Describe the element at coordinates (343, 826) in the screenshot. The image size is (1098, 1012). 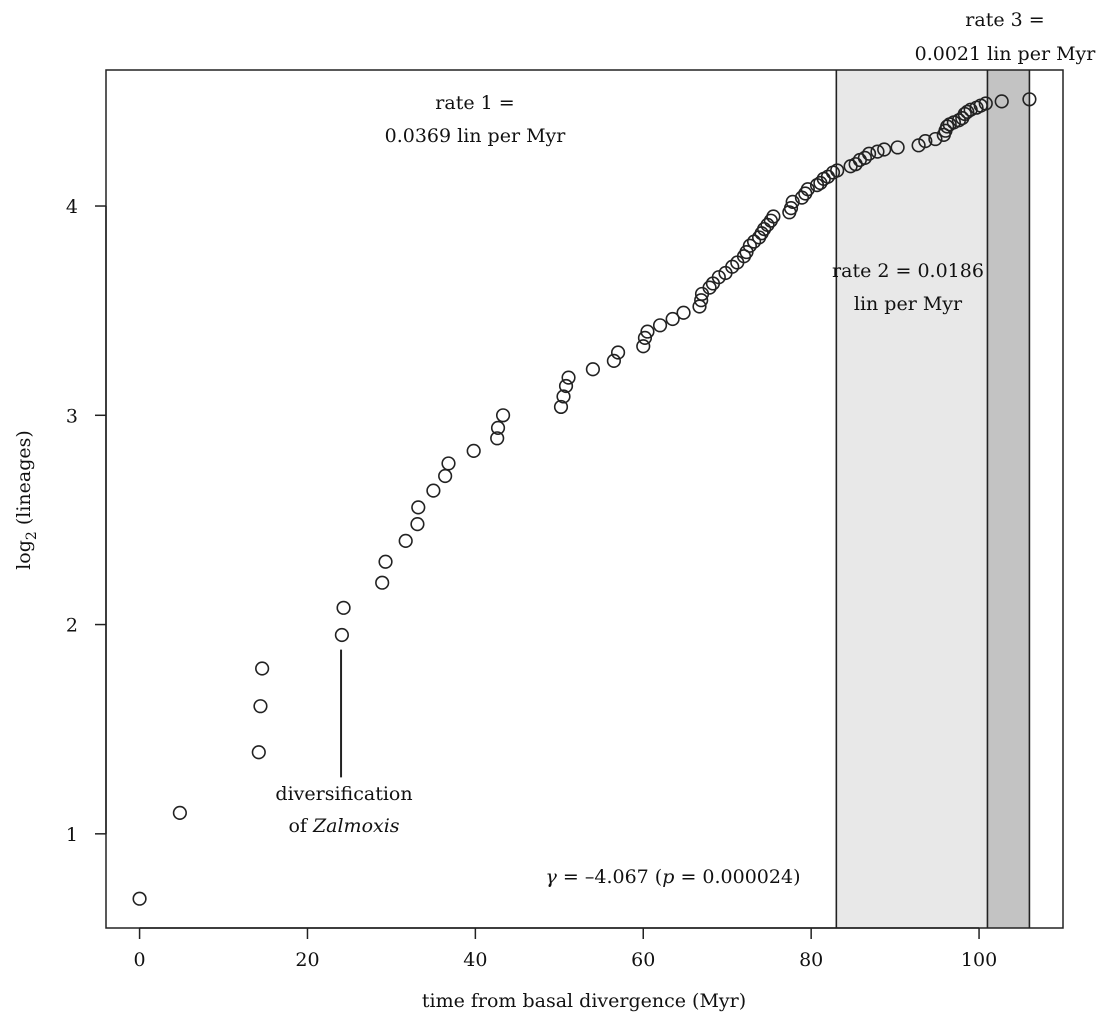
I see `event-label-line2: of Zalmoxis` at that location.